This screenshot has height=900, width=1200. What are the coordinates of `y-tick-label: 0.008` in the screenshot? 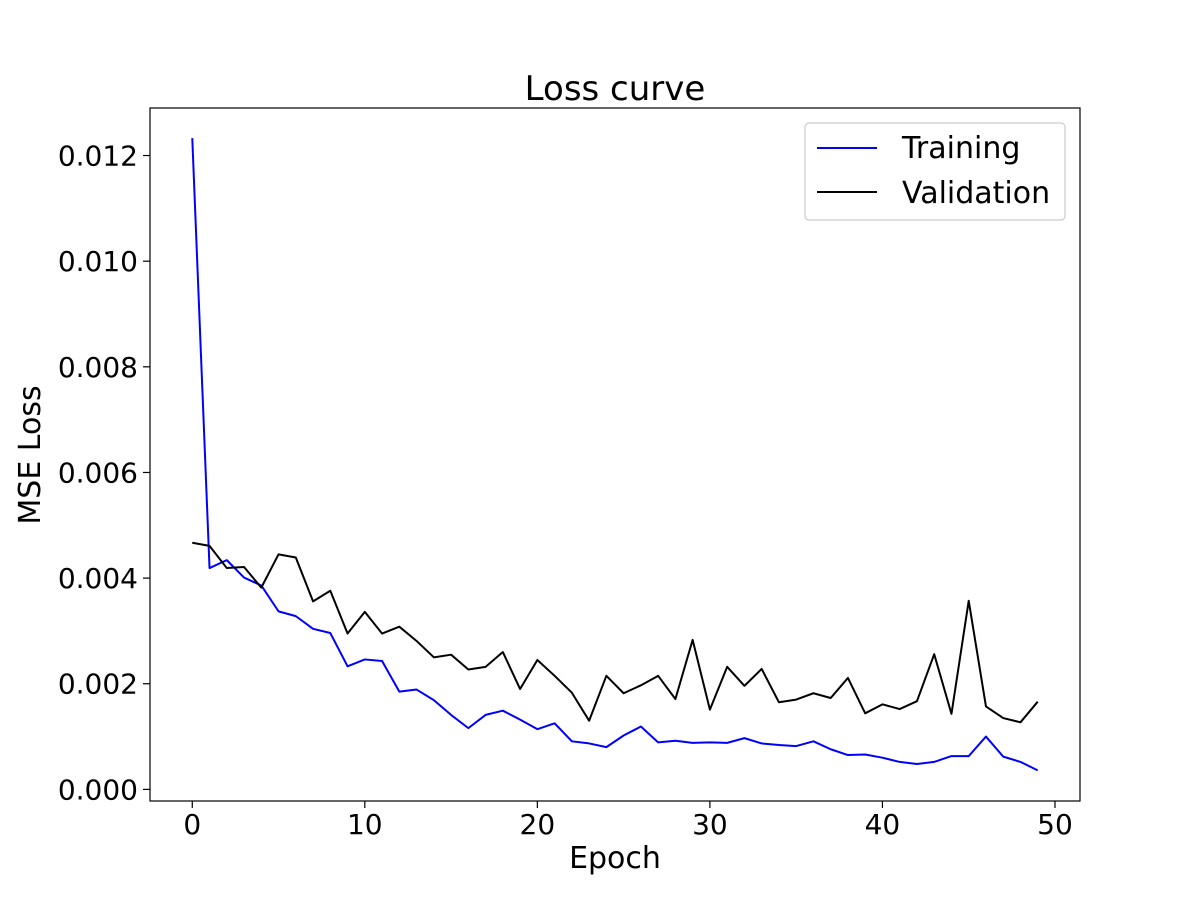 It's located at (98, 367).